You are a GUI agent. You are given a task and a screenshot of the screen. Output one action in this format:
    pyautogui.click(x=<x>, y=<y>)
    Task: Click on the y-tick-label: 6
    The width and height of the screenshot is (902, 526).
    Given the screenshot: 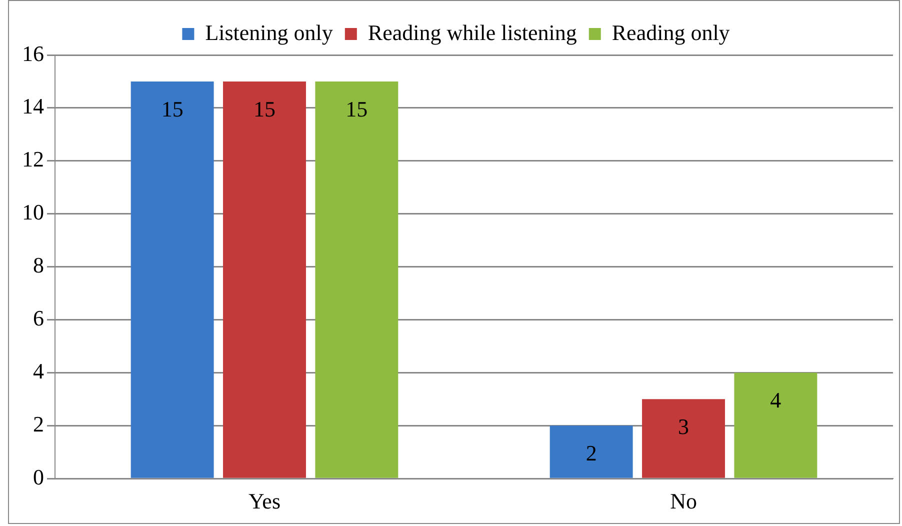 What is the action you would take?
    pyautogui.click(x=38, y=318)
    